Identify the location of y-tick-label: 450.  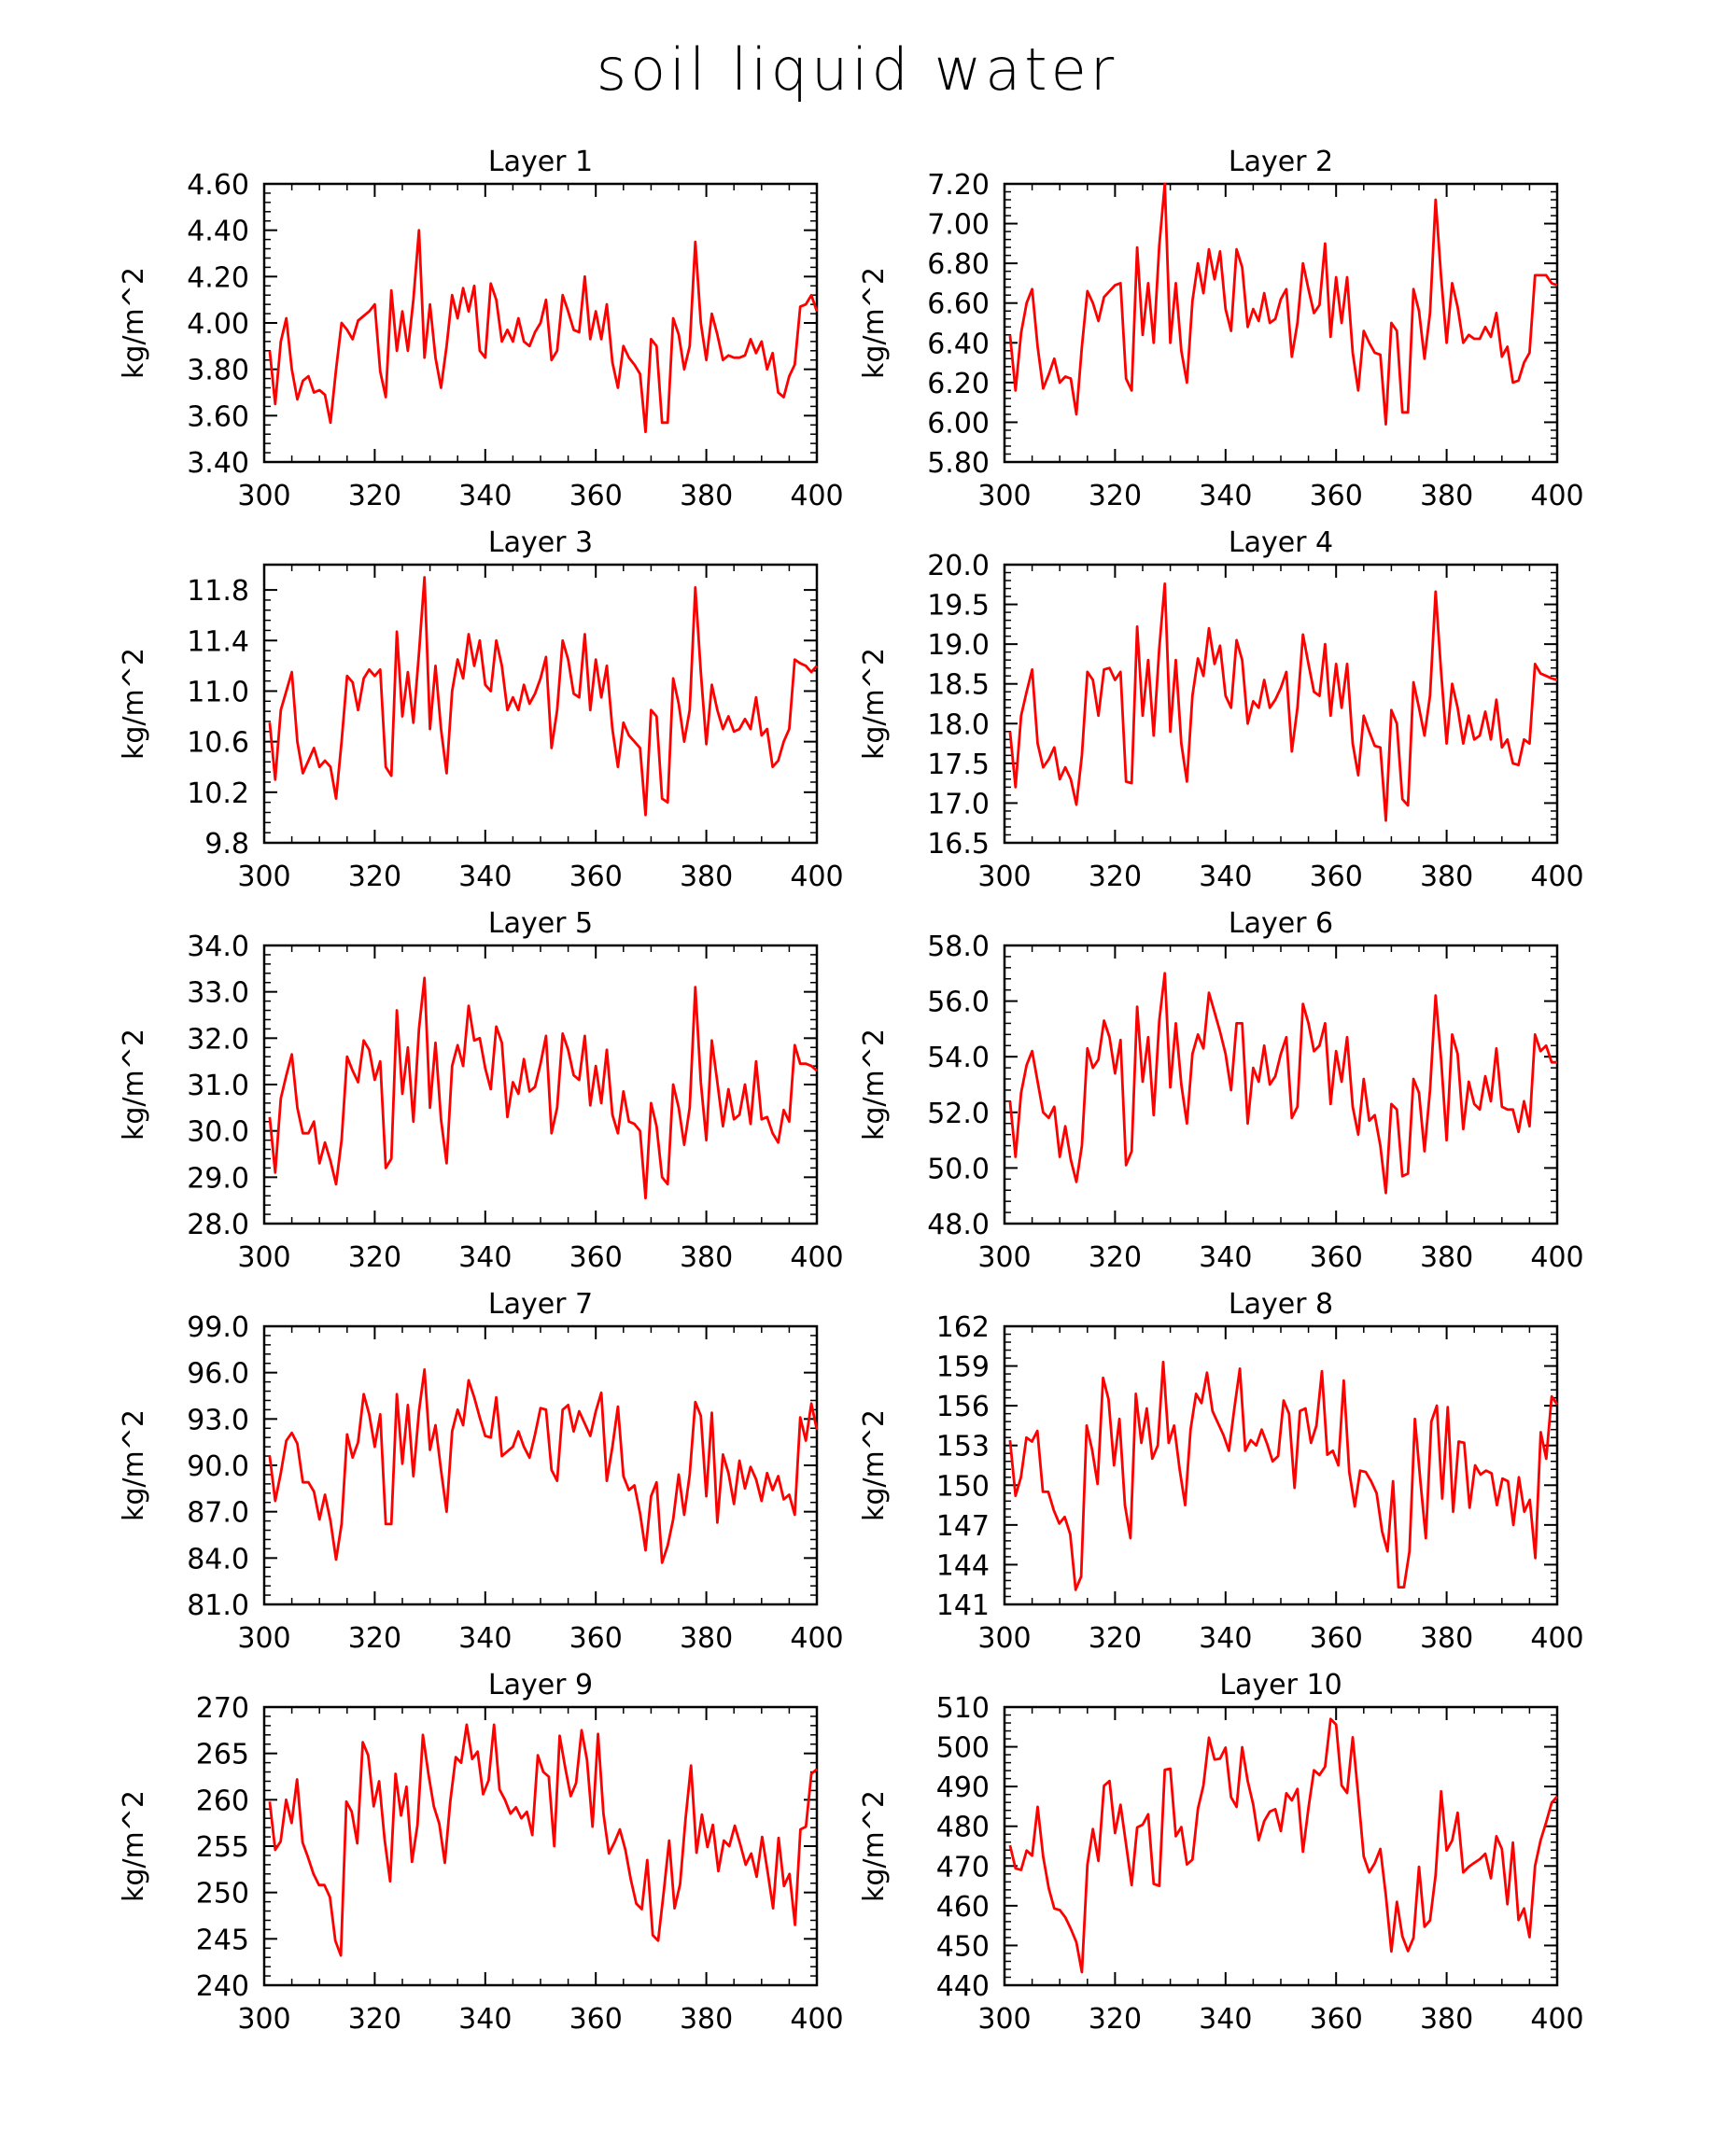
(963, 1946).